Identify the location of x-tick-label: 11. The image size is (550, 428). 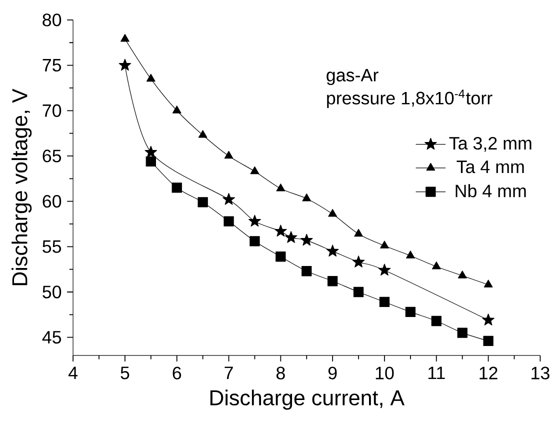
(436, 372).